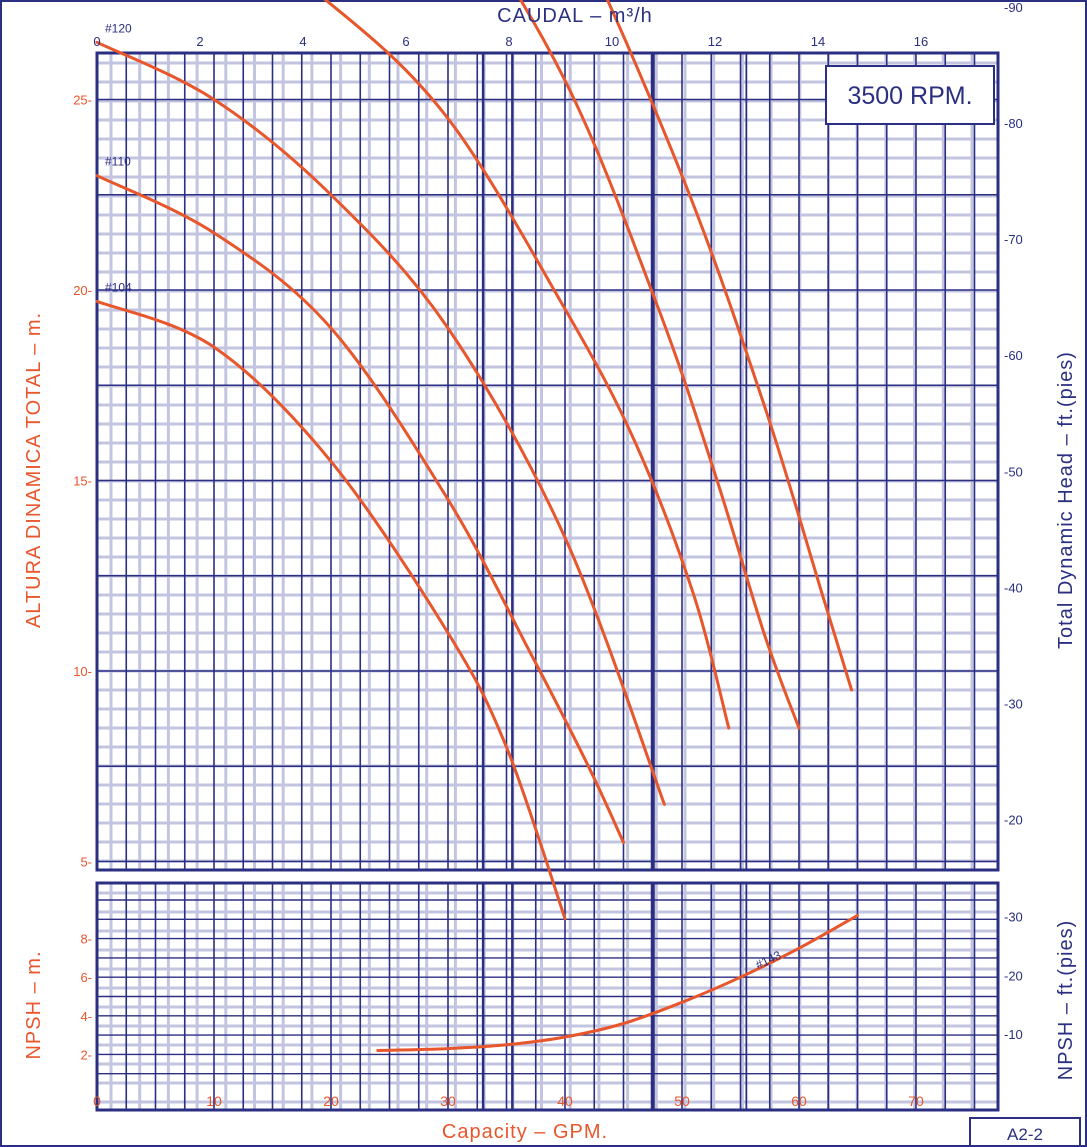  What do you see at coordinates (1013, 820) in the screenshot?
I see `right-head-tick-label: -20` at bounding box center [1013, 820].